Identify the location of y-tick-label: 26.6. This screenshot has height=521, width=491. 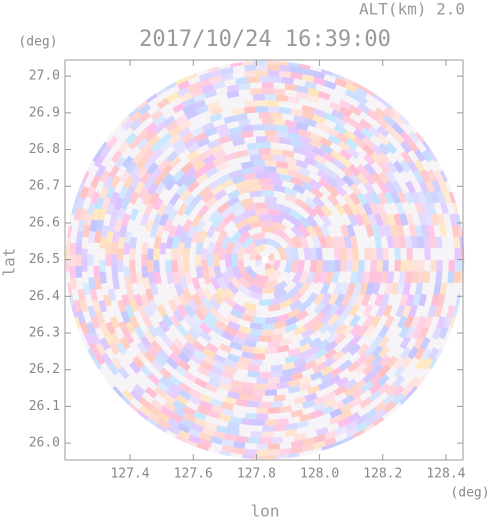
(44, 222).